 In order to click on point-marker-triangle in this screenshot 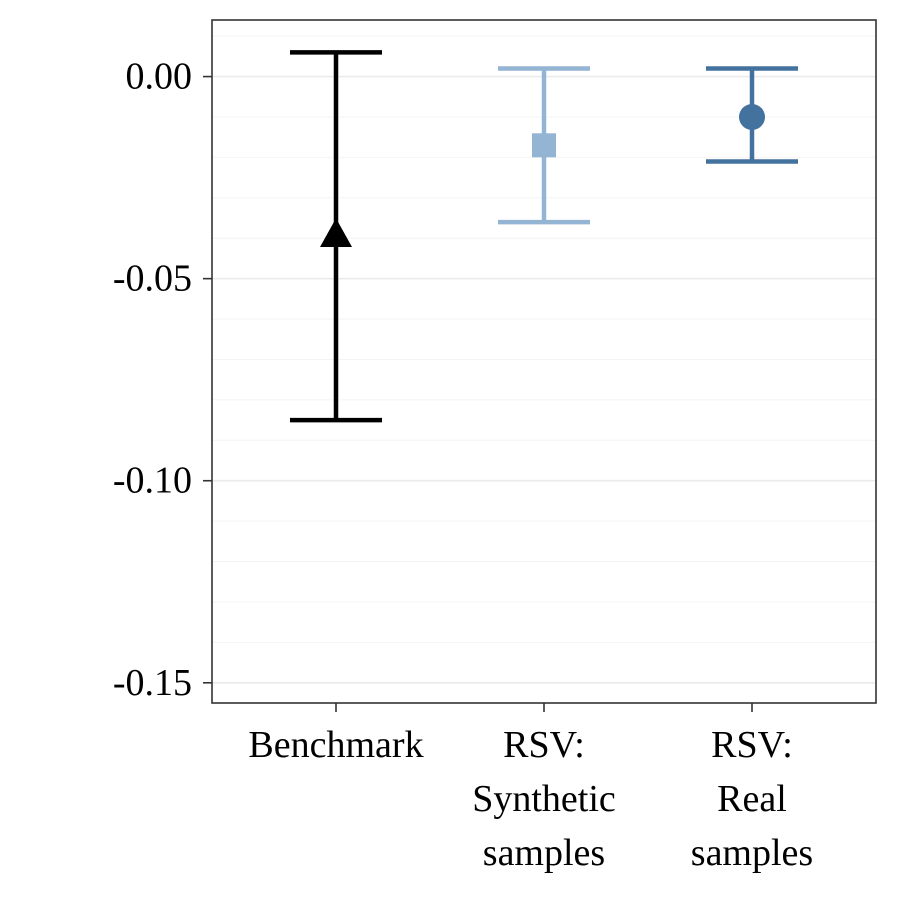, I will do `click(336, 232)`.